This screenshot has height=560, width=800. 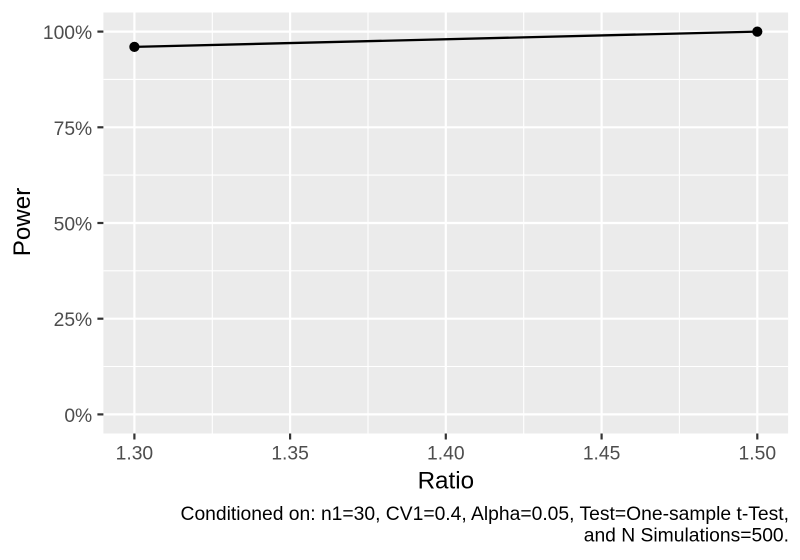 I want to click on svg-text: 1.30, so click(x=135, y=454).